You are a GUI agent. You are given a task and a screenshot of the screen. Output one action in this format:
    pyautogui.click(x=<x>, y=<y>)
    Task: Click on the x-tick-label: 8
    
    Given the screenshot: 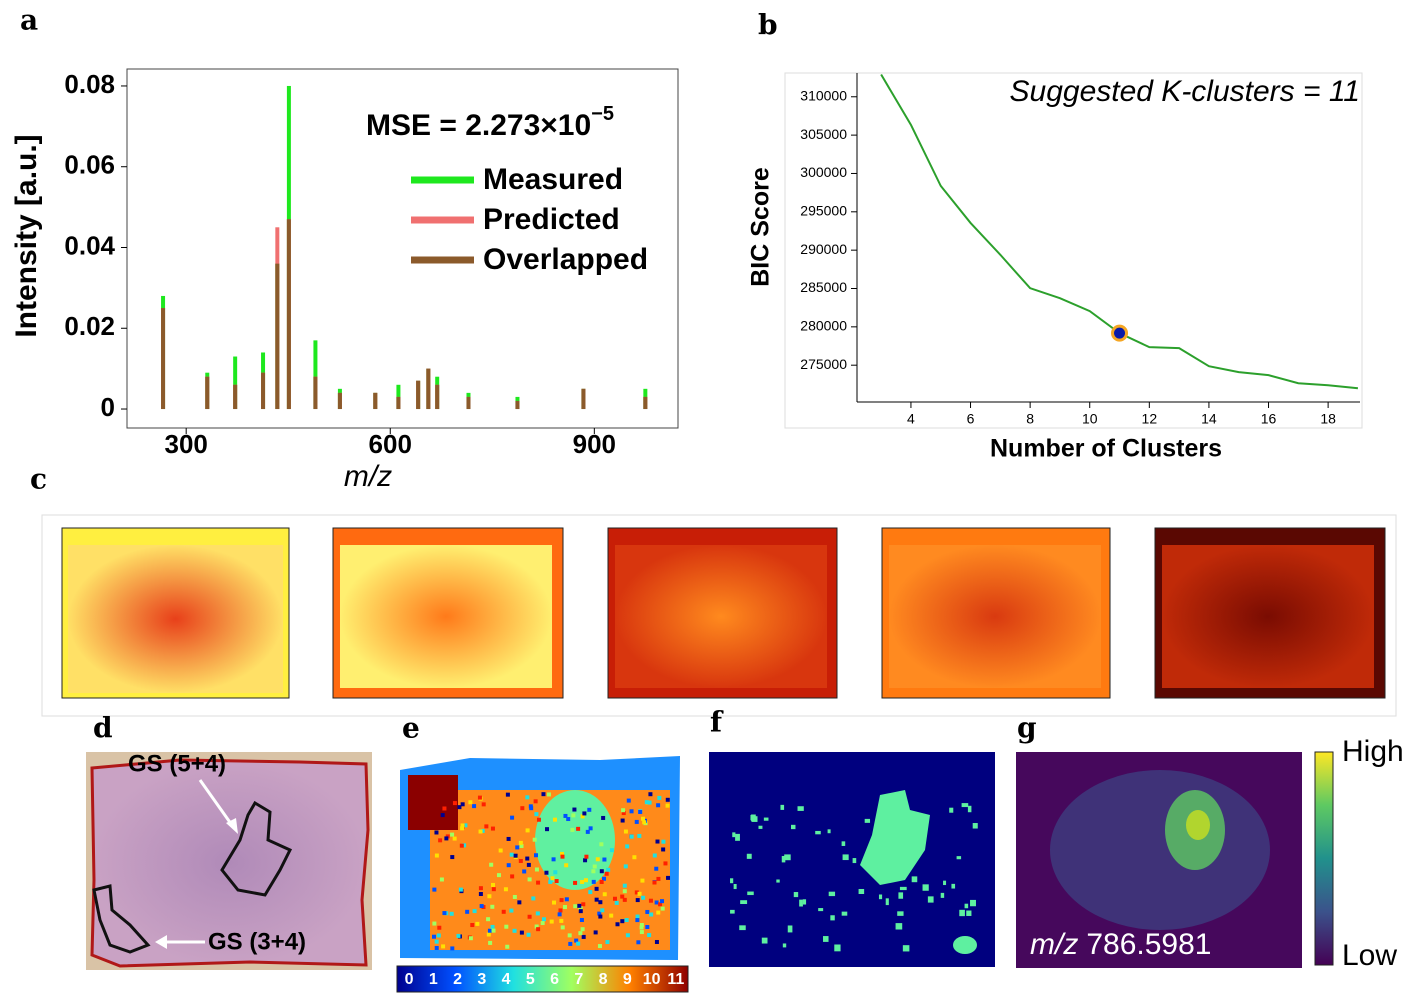 What is the action you would take?
    pyautogui.click(x=1030, y=419)
    